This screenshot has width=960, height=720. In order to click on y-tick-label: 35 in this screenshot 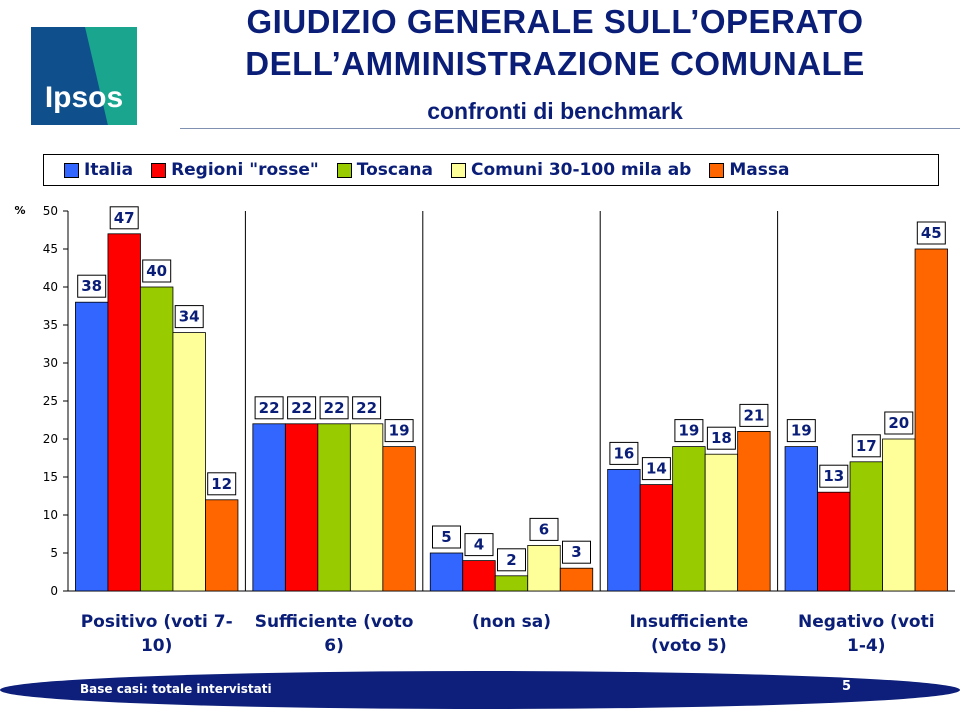, I will do `click(50, 325)`.